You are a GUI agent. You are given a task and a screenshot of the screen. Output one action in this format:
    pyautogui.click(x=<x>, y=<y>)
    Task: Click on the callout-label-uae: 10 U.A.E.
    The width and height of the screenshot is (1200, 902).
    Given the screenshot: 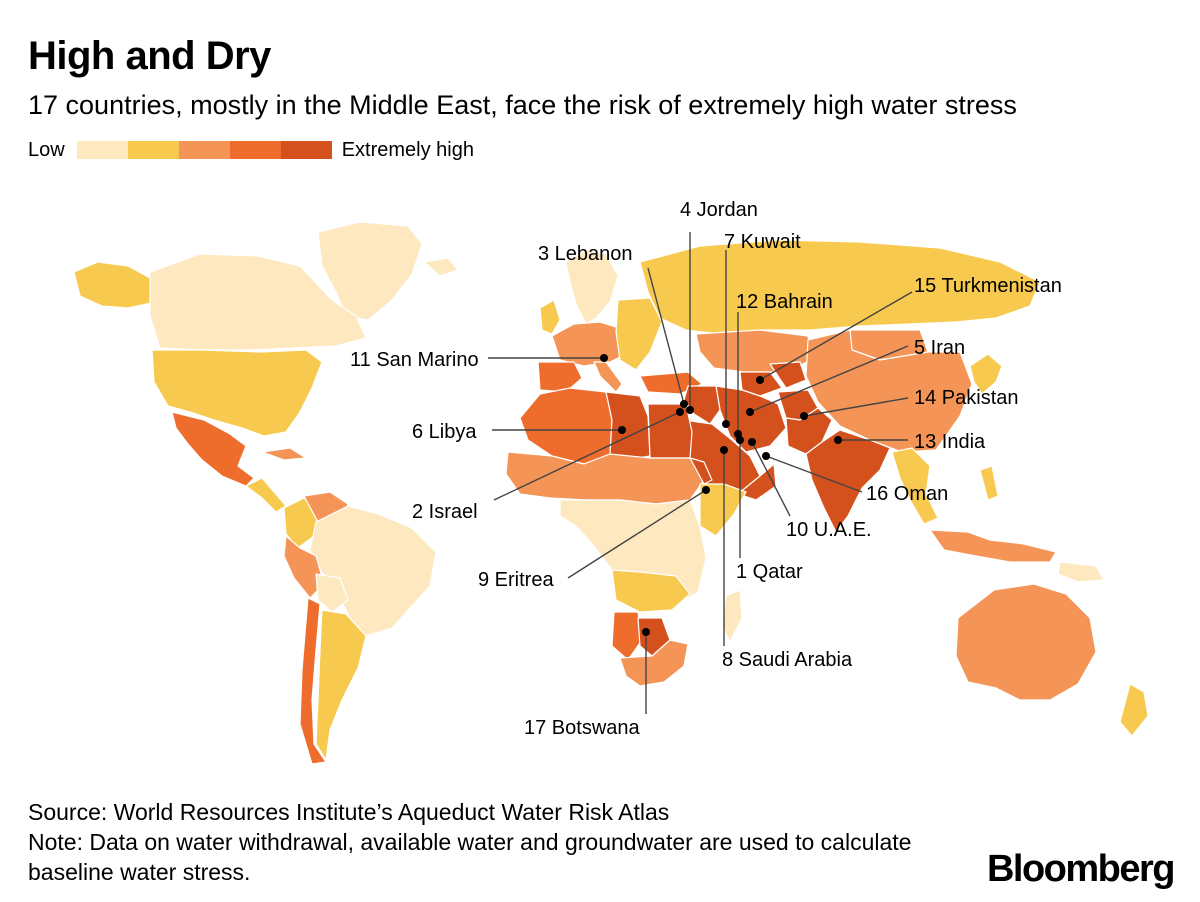 What is the action you would take?
    pyautogui.click(x=829, y=530)
    